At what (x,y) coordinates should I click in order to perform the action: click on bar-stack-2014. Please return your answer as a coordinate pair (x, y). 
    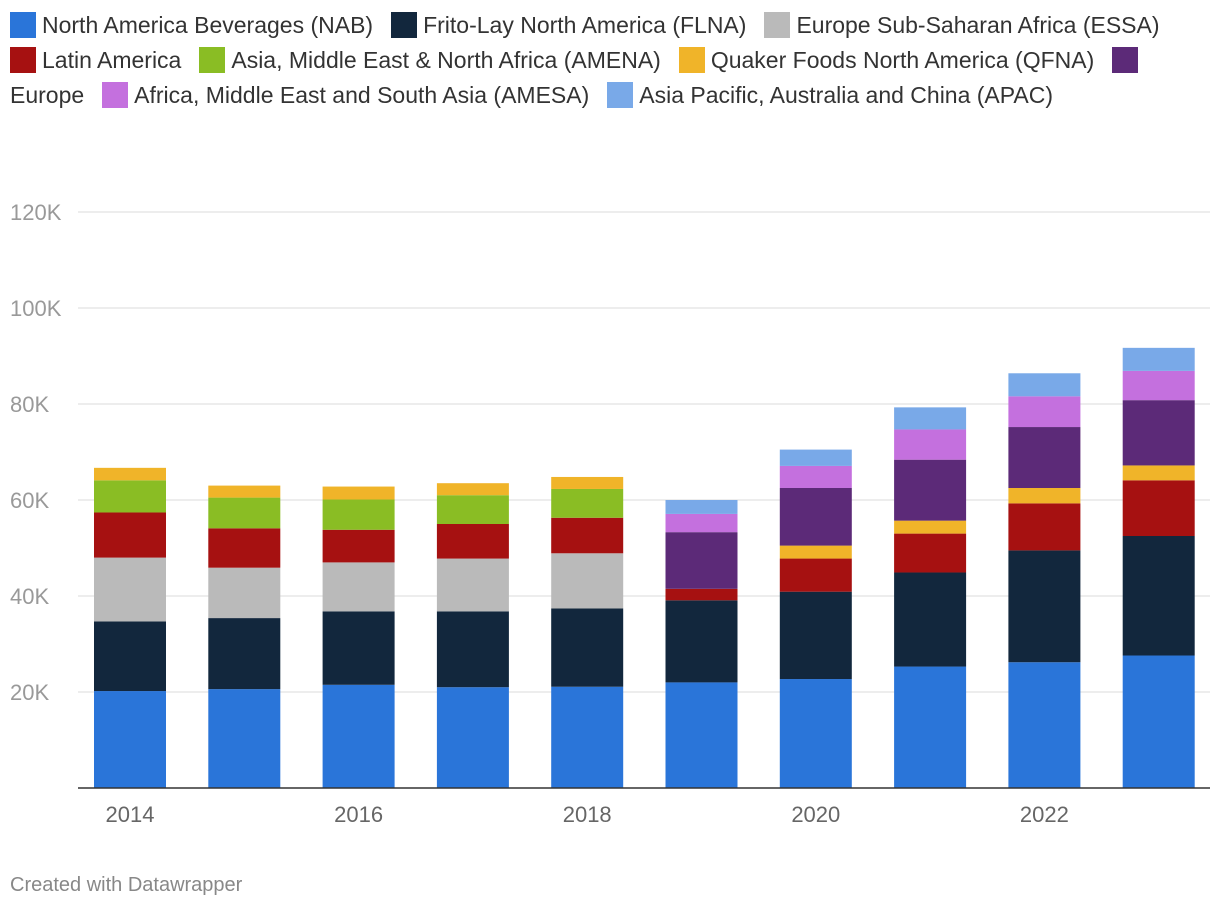
    Looking at the image, I should click on (130, 627).